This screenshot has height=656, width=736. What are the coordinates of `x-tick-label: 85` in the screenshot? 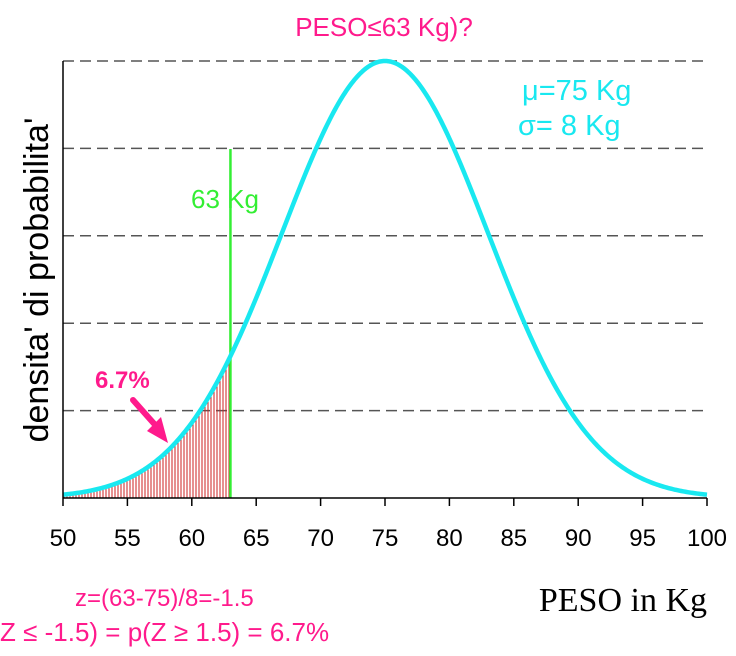 It's located at (513, 538).